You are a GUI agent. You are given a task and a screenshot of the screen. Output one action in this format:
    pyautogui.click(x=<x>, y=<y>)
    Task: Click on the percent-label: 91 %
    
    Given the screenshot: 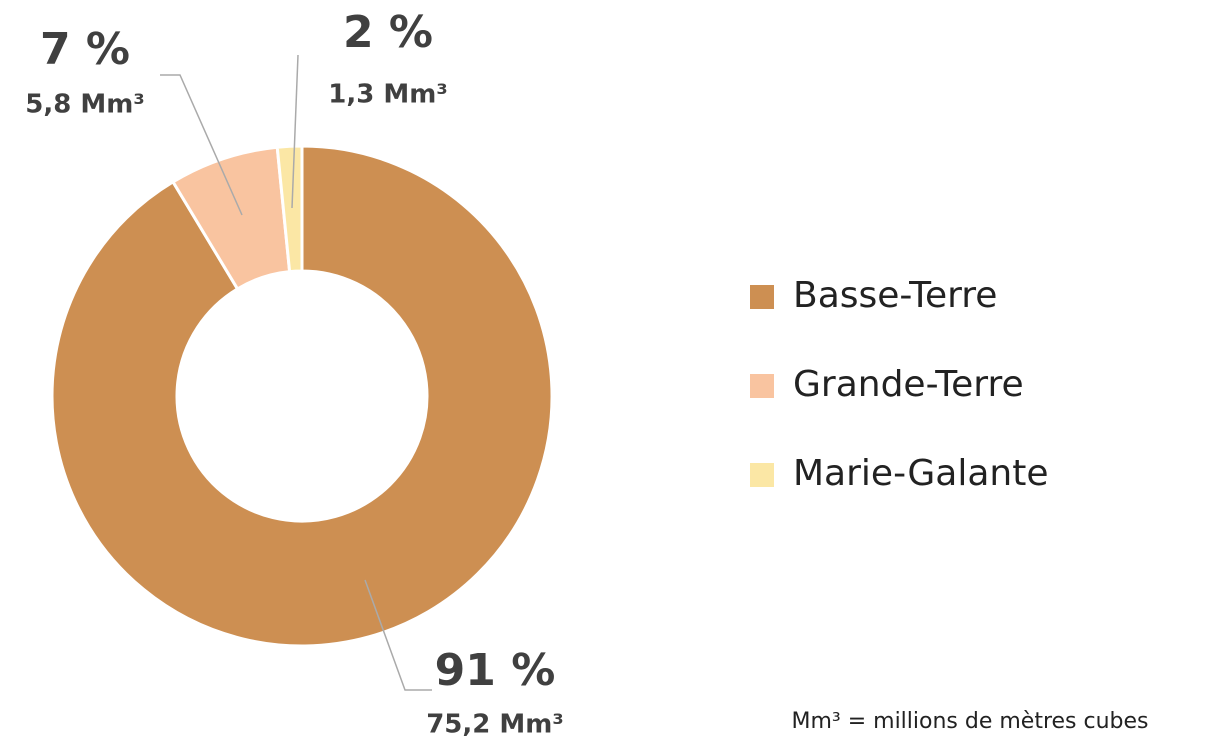 What is the action you would take?
    pyautogui.click(x=495, y=670)
    